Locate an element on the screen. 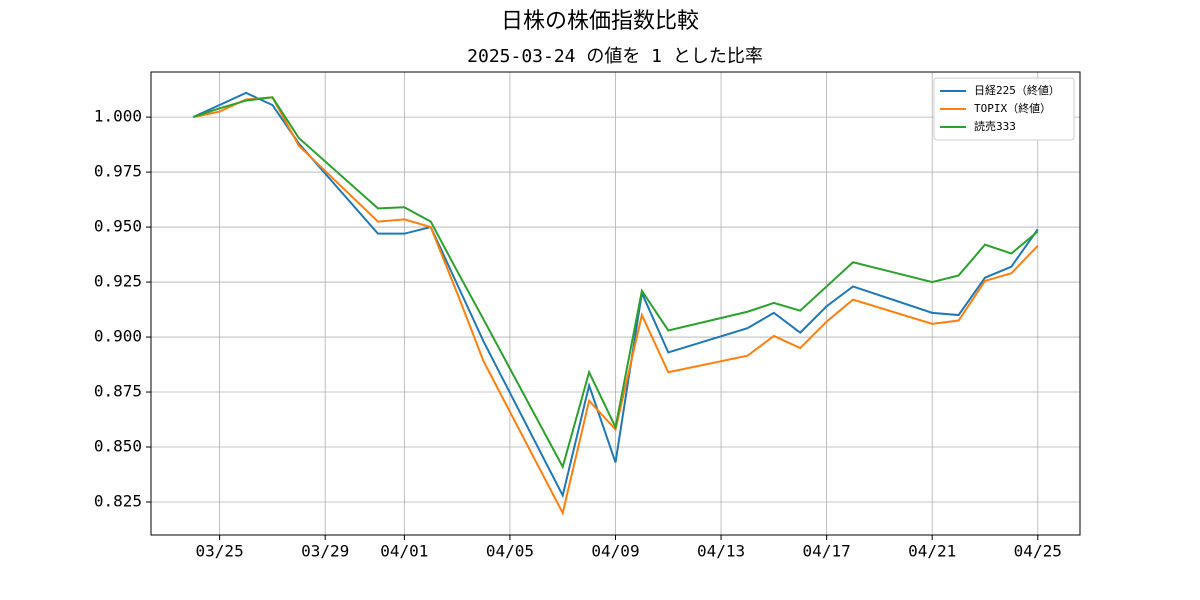  x-tick-label: 04/17 is located at coordinates (827, 551).